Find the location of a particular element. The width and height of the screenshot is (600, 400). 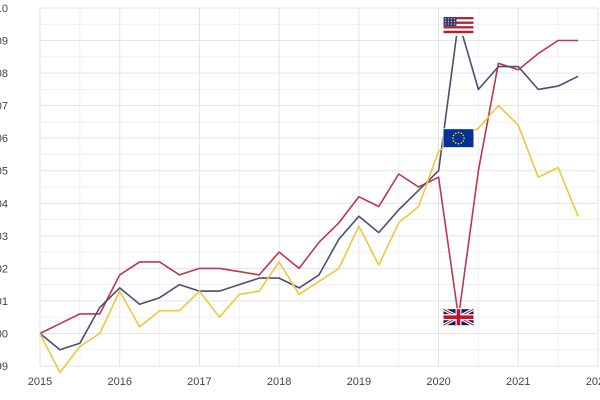

y-tick-label: 105 is located at coordinates (4, 172).